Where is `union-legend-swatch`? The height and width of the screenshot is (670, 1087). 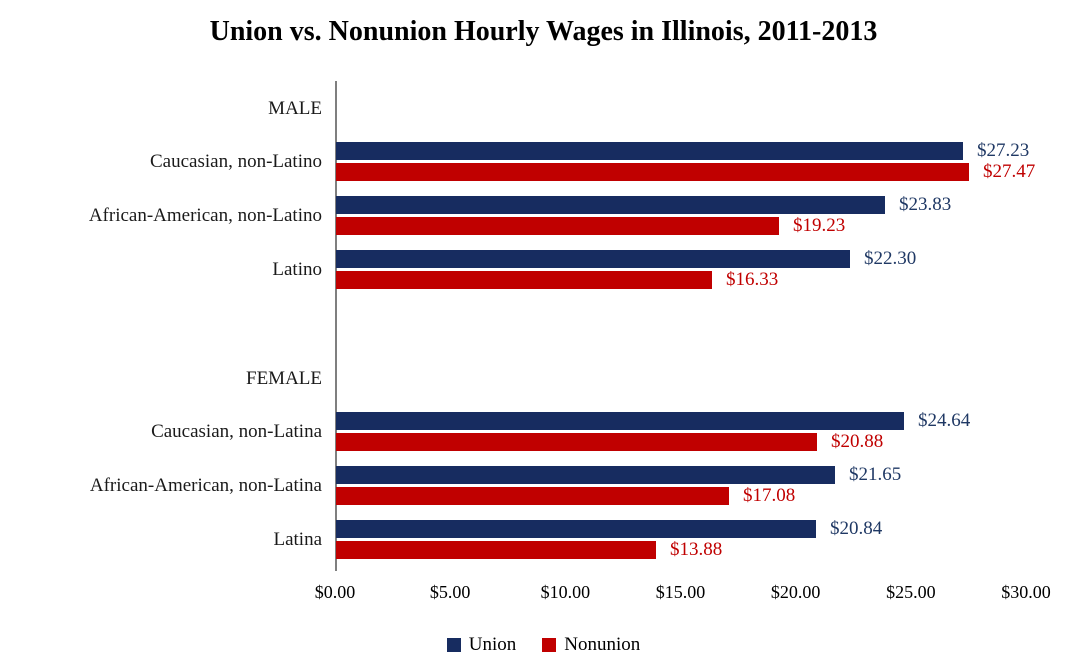 union-legend-swatch is located at coordinates (453, 645).